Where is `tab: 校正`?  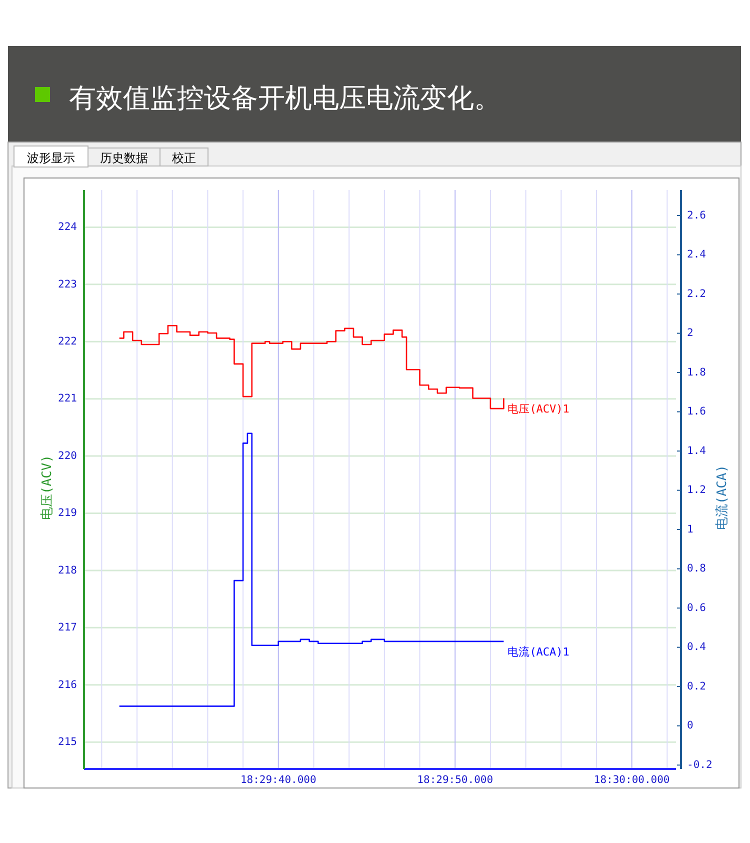 tab: 校正 is located at coordinates (184, 157).